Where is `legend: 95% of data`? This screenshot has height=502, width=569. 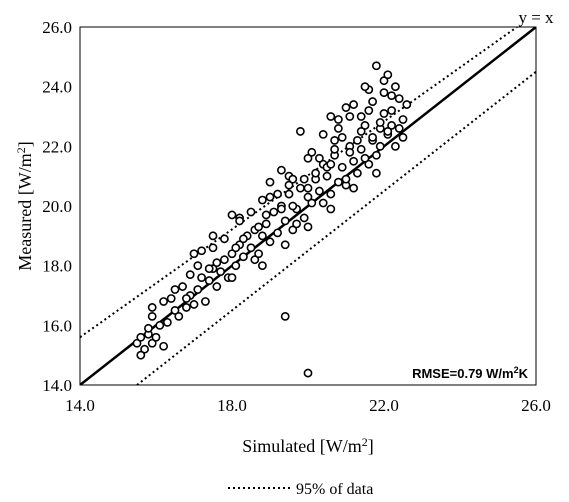
legend: 95% of data is located at coordinates (300, 489).